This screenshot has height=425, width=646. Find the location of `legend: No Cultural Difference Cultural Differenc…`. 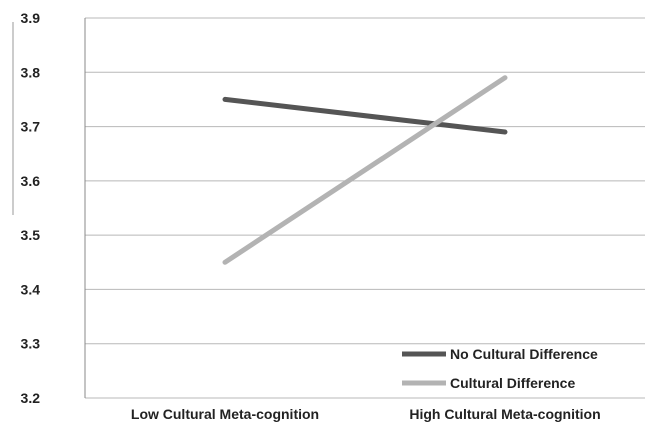

legend: No Cultural Difference Cultural Differenc… is located at coordinates (500, 368).